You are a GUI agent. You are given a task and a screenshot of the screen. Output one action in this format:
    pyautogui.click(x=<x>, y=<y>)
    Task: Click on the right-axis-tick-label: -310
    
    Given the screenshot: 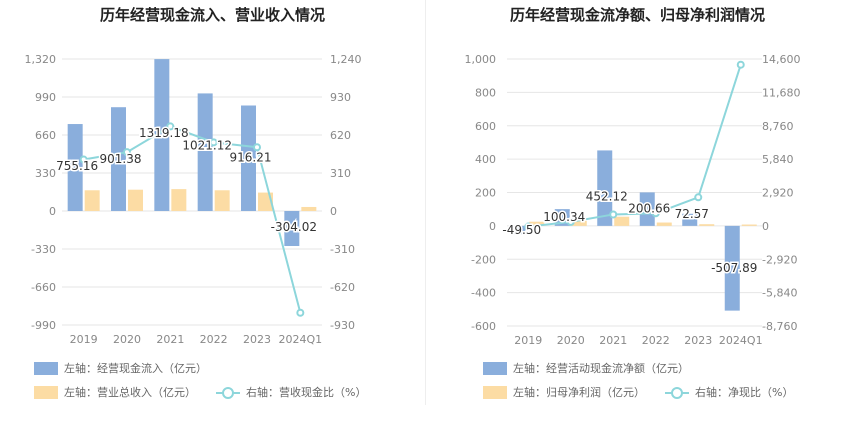 What is the action you would take?
    pyautogui.click(x=342, y=249)
    